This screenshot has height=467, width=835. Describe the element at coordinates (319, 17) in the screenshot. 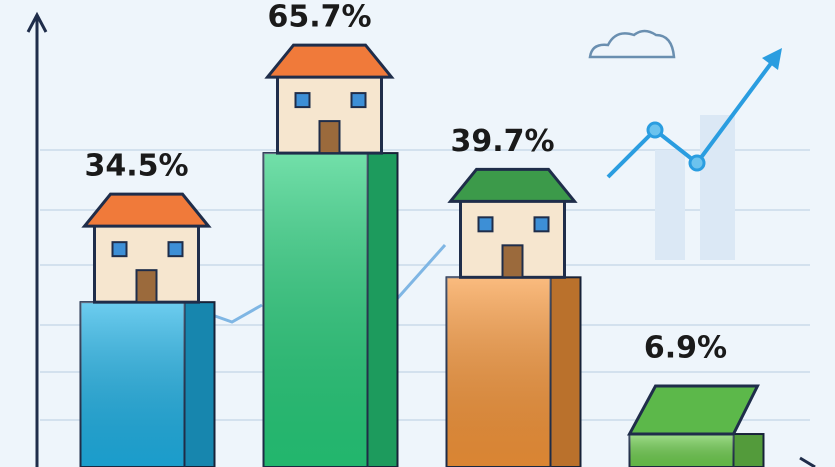

I see `value-label: 65.7%` at that location.